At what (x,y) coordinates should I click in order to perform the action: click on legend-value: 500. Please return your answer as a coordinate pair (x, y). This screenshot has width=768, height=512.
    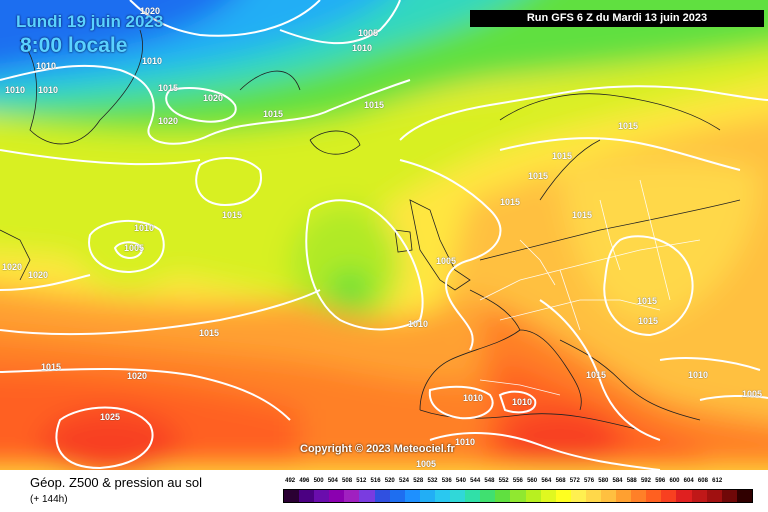
    Looking at the image, I should click on (318, 481).